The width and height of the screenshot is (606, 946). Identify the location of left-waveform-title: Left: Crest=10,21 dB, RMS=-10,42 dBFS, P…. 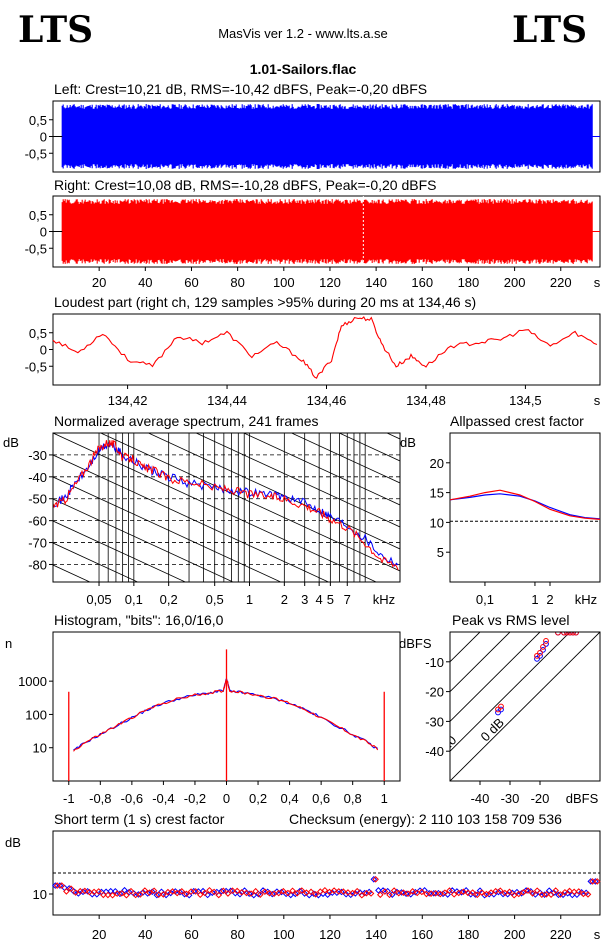
(241, 89).